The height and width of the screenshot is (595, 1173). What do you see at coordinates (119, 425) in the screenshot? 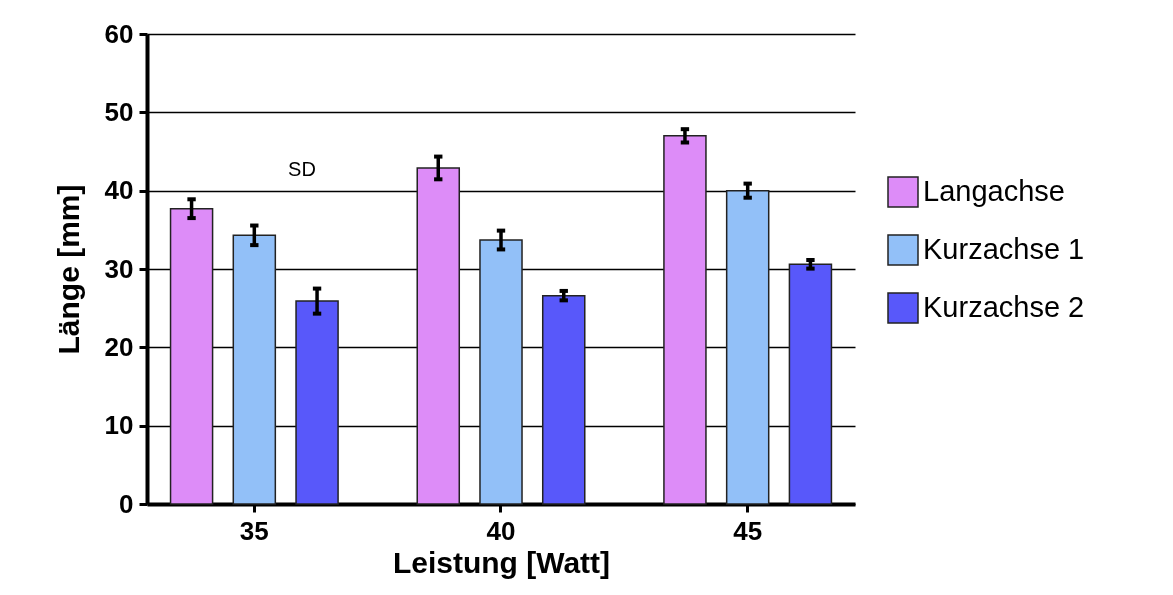
I see `y-tick-label: 10` at bounding box center [119, 425].